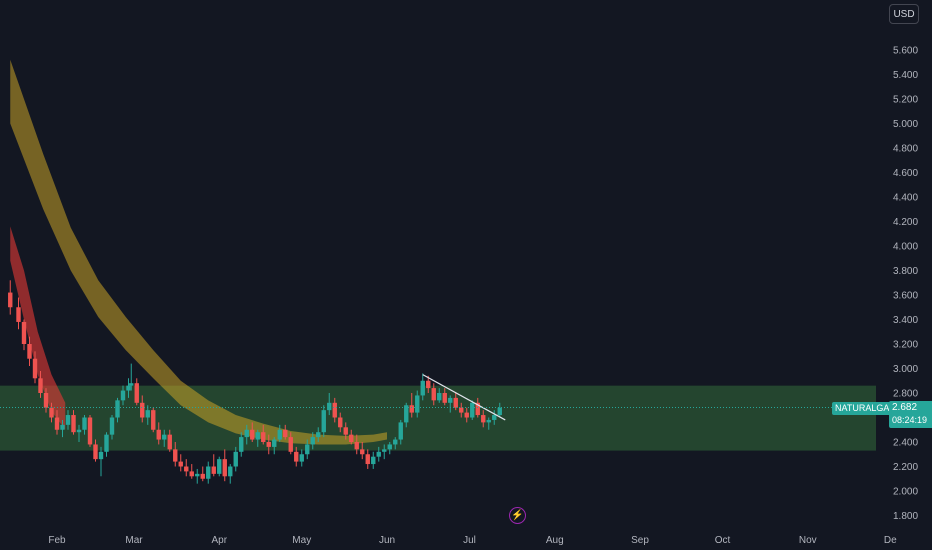 This screenshot has width=932, height=550. Describe the element at coordinates (905, 222) in the screenshot. I see `price-tick-label: 4.200` at that location.